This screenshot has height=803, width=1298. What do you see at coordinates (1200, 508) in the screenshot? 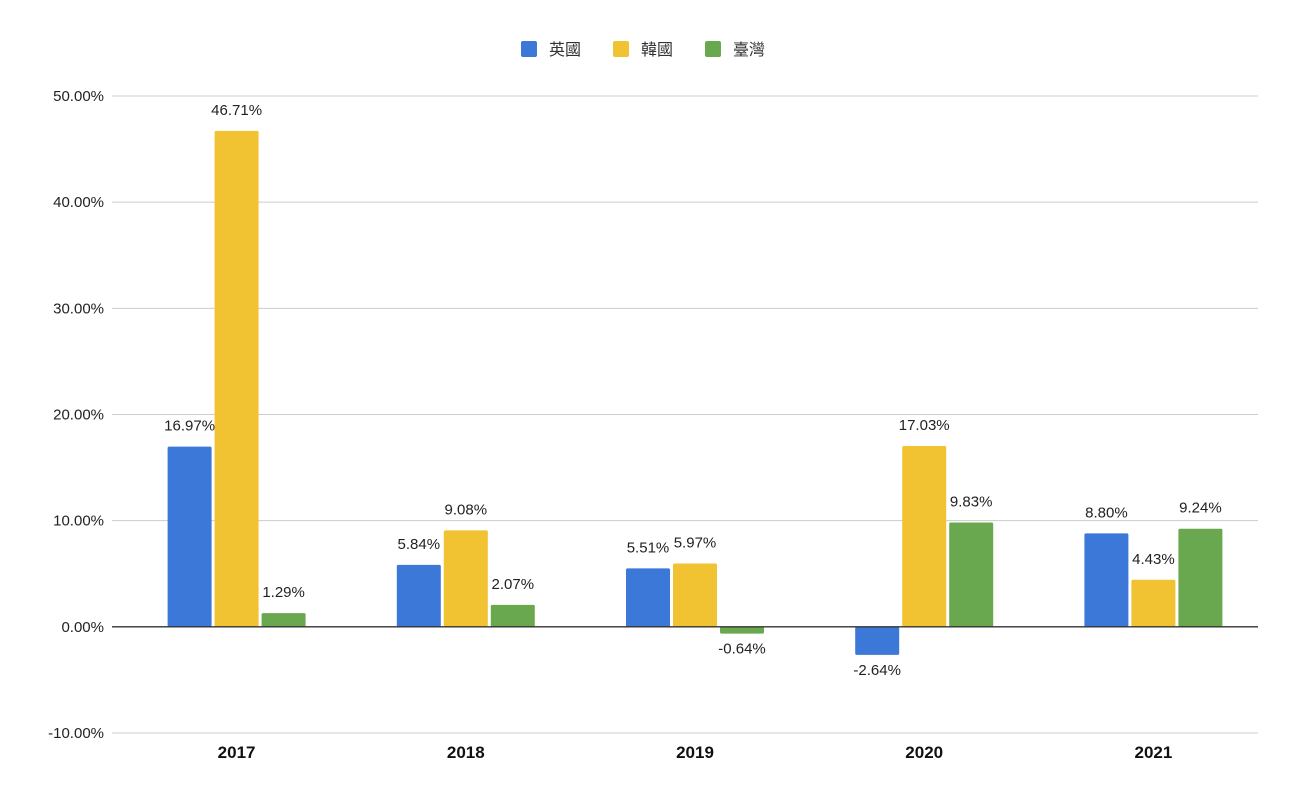
I see `data-label: 9.24%` at bounding box center [1200, 508].